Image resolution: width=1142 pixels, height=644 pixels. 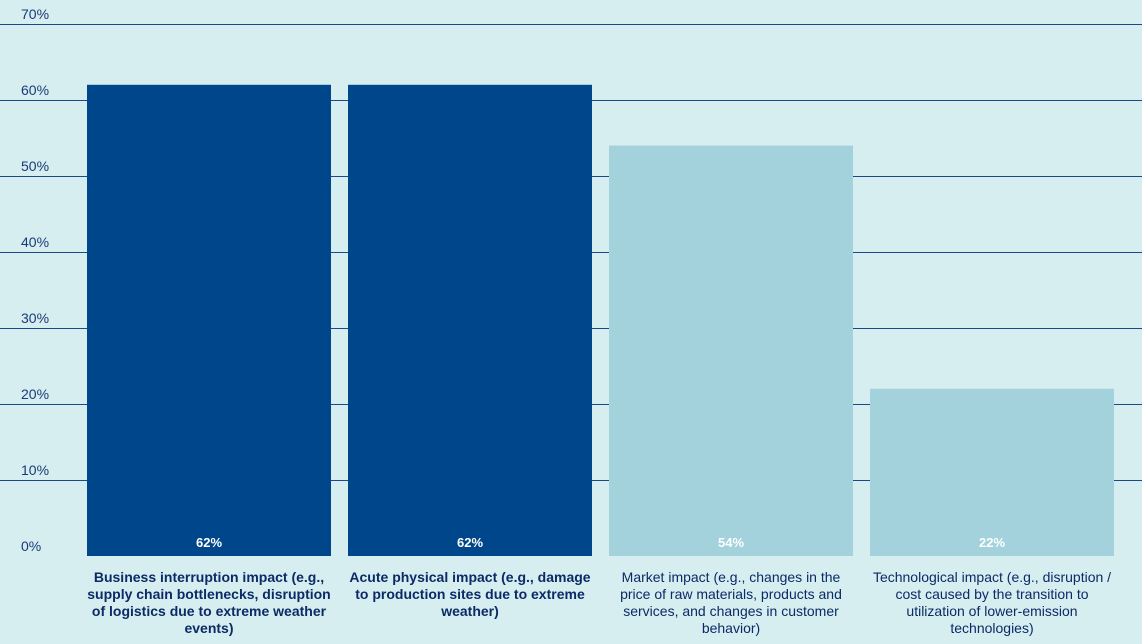 I want to click on data-label-2: 62%, so click(x=470, y=542).